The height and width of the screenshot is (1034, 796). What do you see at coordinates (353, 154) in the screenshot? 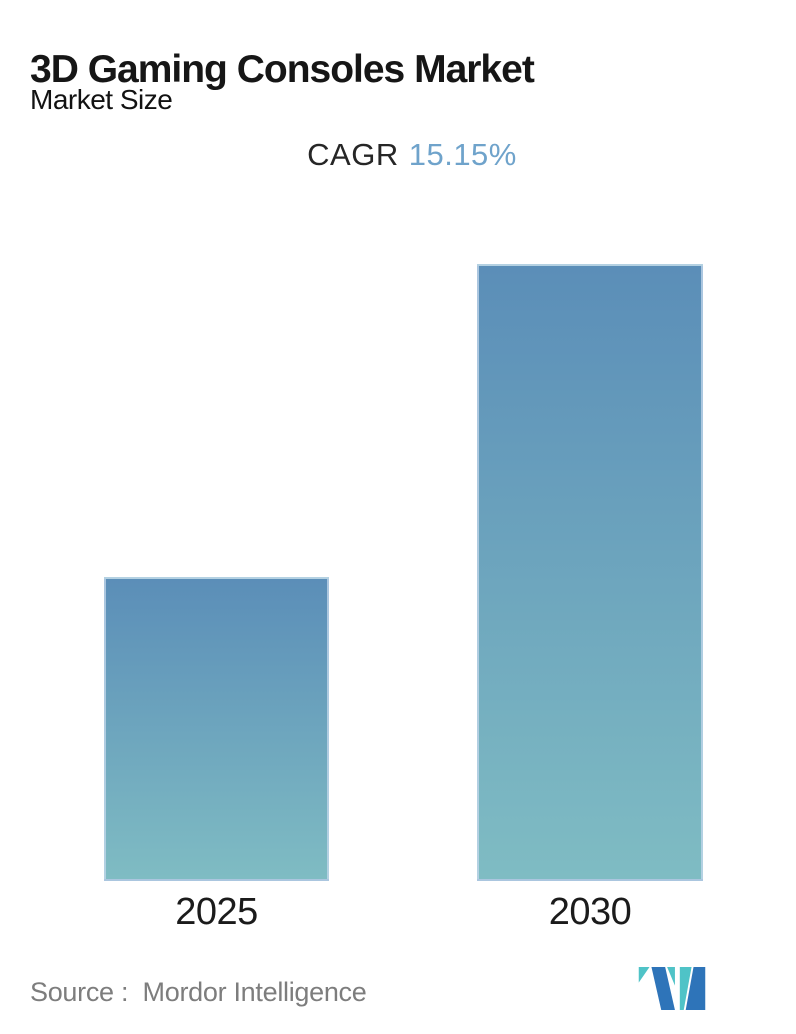
I see `cagr-label: CAGR` at bounding box center [353, 154].